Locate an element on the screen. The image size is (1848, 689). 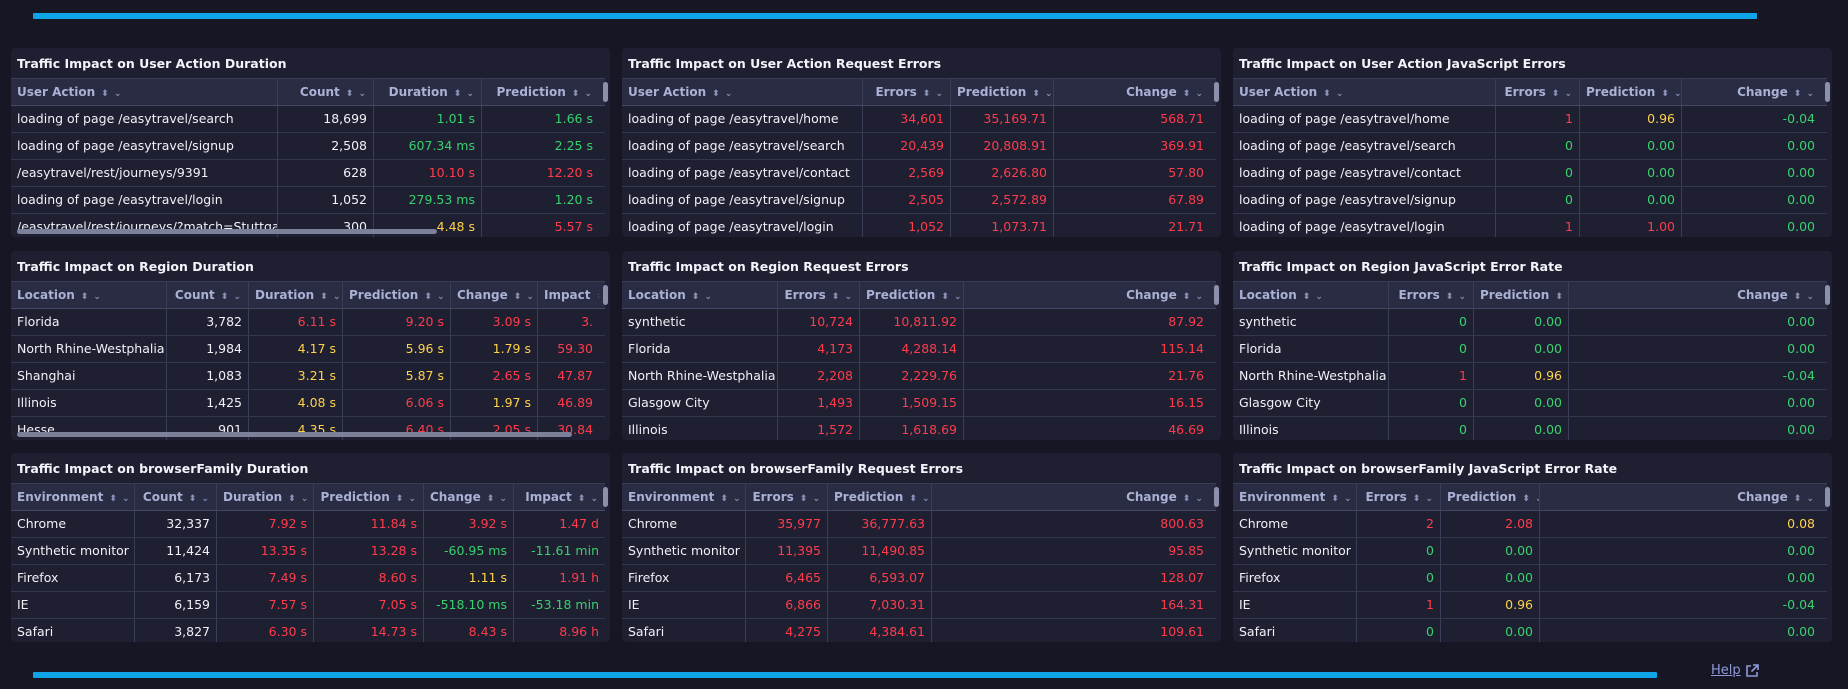
table-row: North Rhine-Westphalia 1 0.96 -0.04 is located at coordinates (1530, 376).